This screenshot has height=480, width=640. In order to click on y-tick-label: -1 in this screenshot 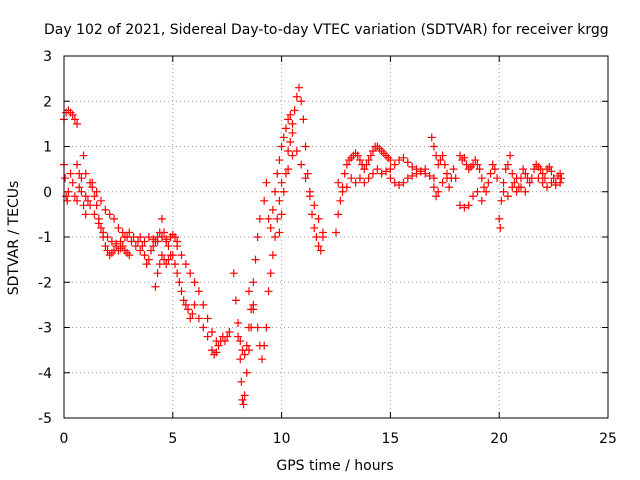, I will do `click(45, 238)`.